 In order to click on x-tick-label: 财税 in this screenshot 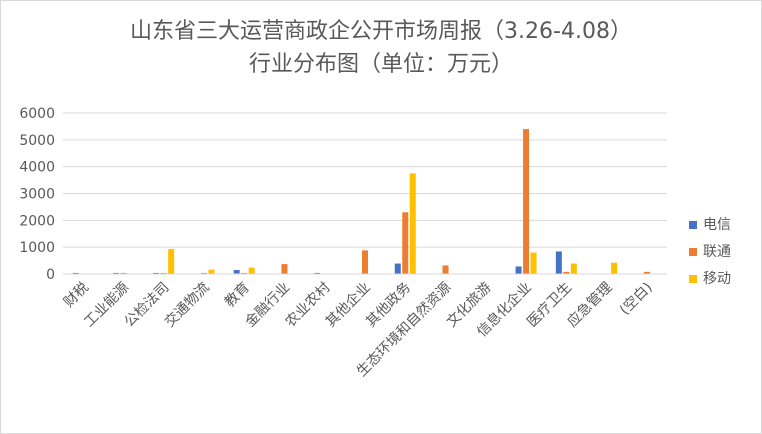, I will do `click(76, 295)`.